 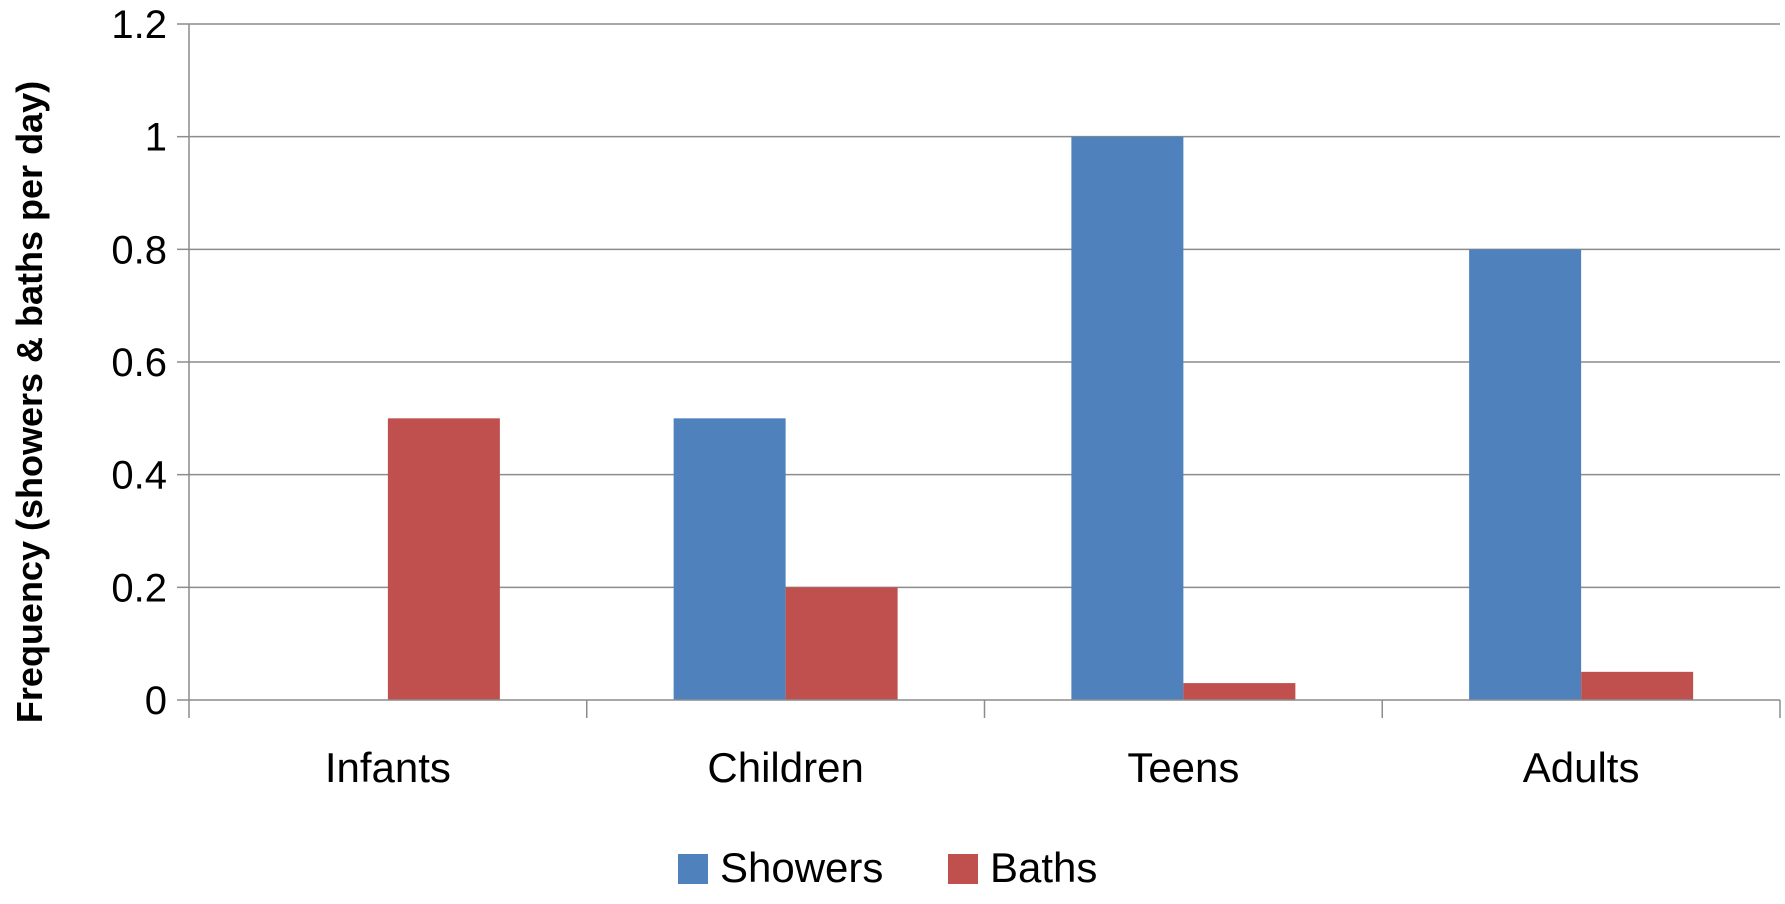 I want to click on bar-showers-teens, so click(x=1127, y=418).